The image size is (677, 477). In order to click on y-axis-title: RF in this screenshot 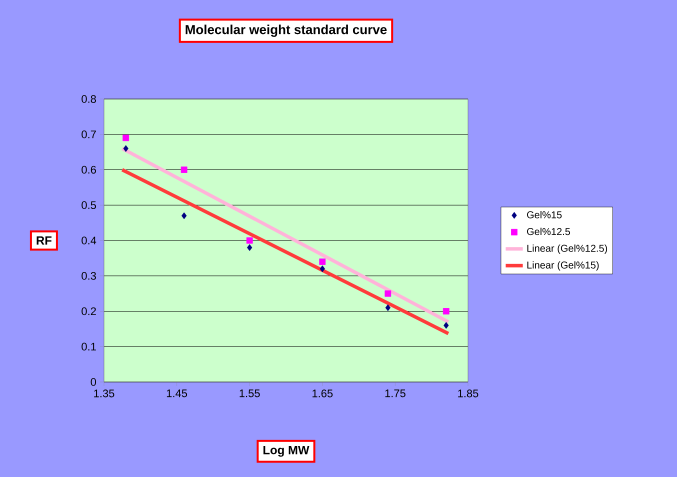, I will do `click(44, 240)`.